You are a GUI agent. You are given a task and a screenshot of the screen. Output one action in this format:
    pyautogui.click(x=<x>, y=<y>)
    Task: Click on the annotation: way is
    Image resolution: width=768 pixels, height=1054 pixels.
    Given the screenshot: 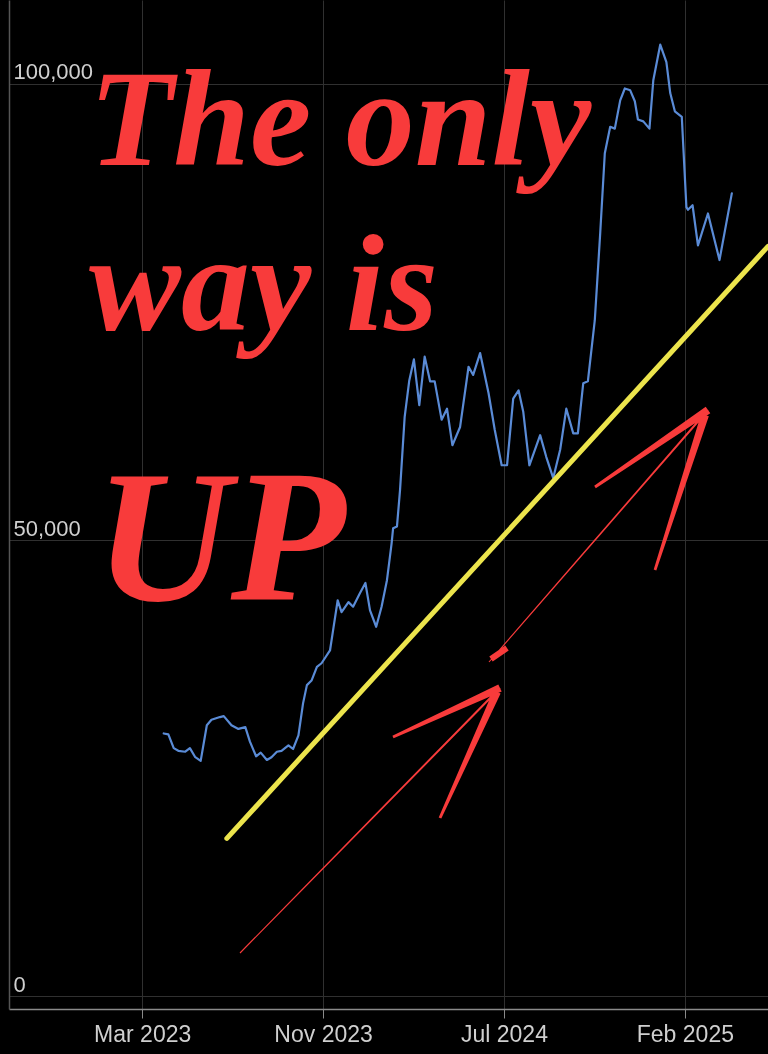 What is the action you would take?
    pyautogui.click(x=263, y=283)
    